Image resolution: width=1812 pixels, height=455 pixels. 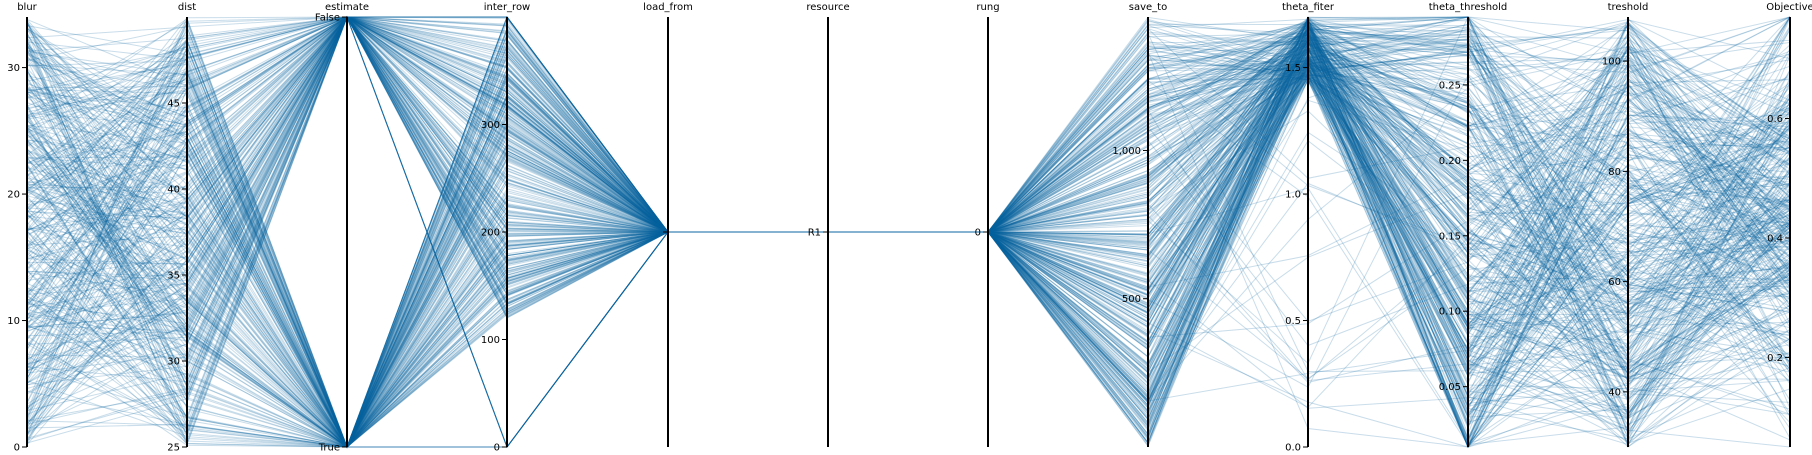 What do you see at coordinates (1450, 85) in the screenshot?
I see `tick-label: 0.25` at bounding box center [1450, 85].